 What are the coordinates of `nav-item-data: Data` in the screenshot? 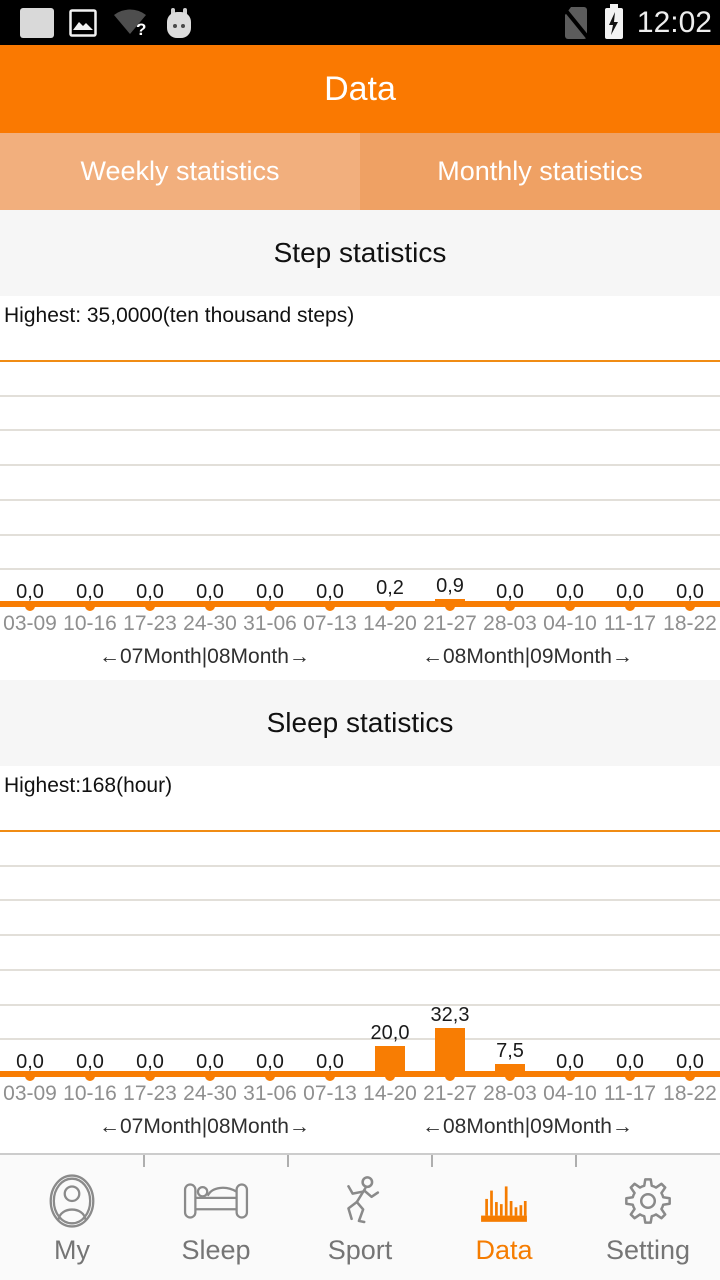 It's located at (504, 1217).